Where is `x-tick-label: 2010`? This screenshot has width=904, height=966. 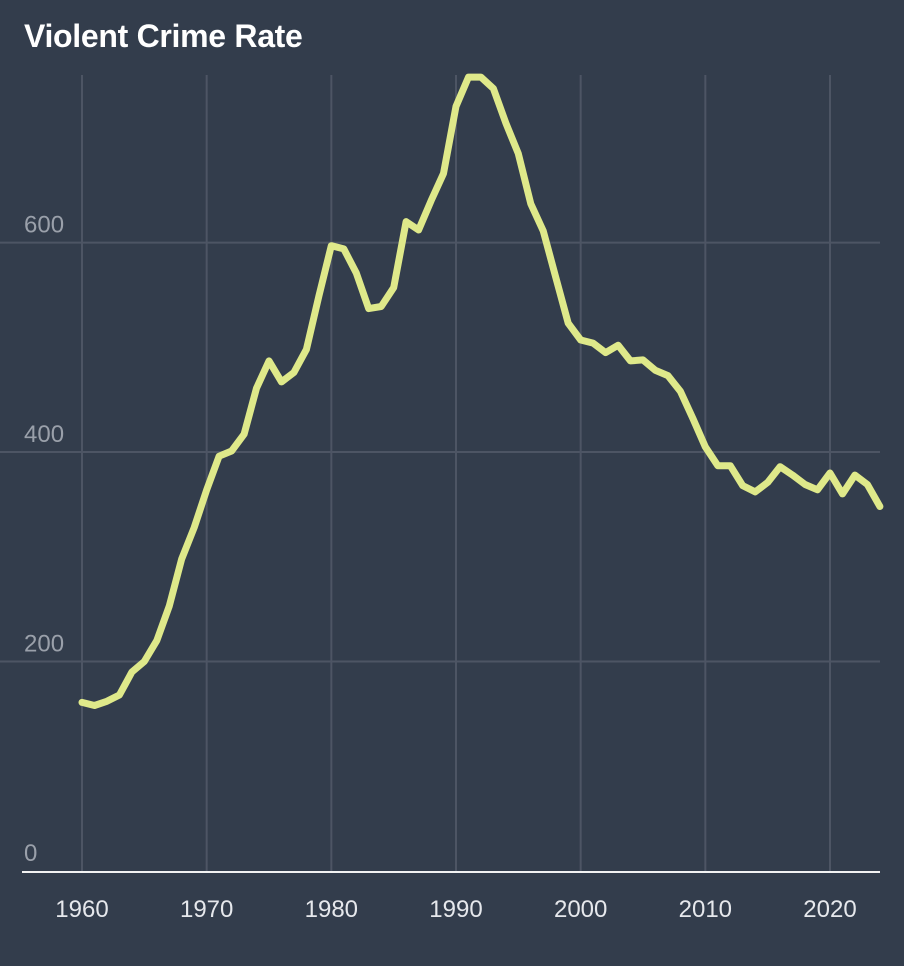
x-tick-label: 2010 is located at coordinates (705, 909).